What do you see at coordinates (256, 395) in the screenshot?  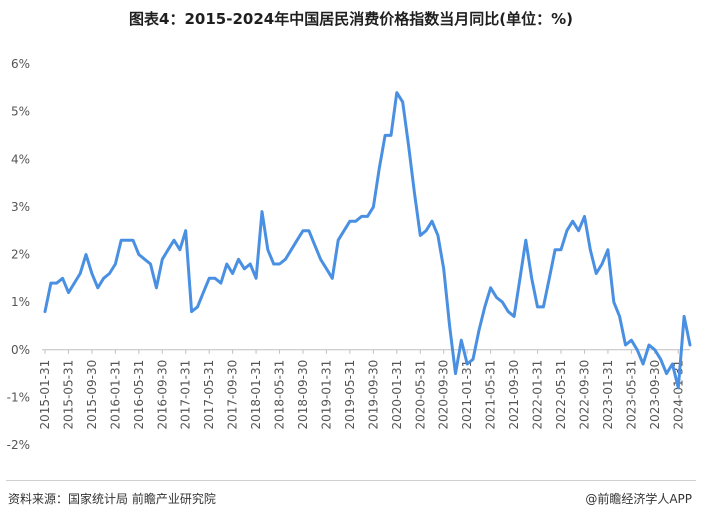 I see `x-tick-label: 2018-01-31` at bounding box center [256, 395].